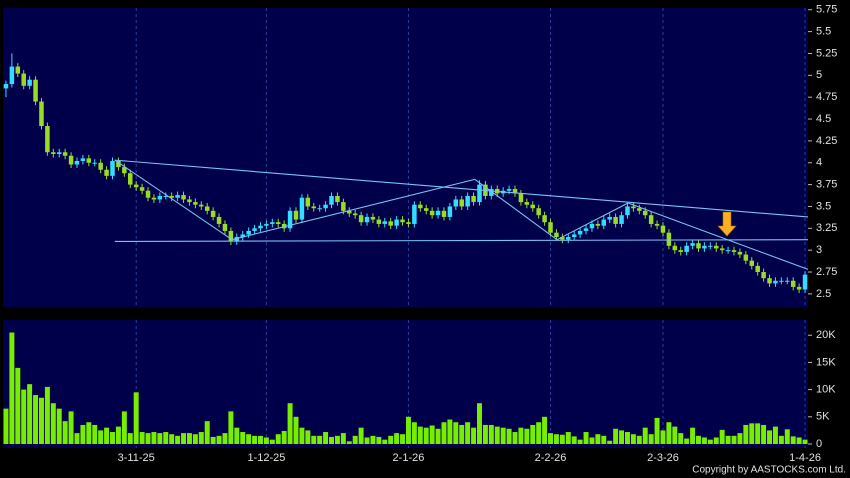  What do you see at coordinates (826, 228) in the screenshot?
I see `y-tick-label: 3.25` at bounding box center [826, 228].